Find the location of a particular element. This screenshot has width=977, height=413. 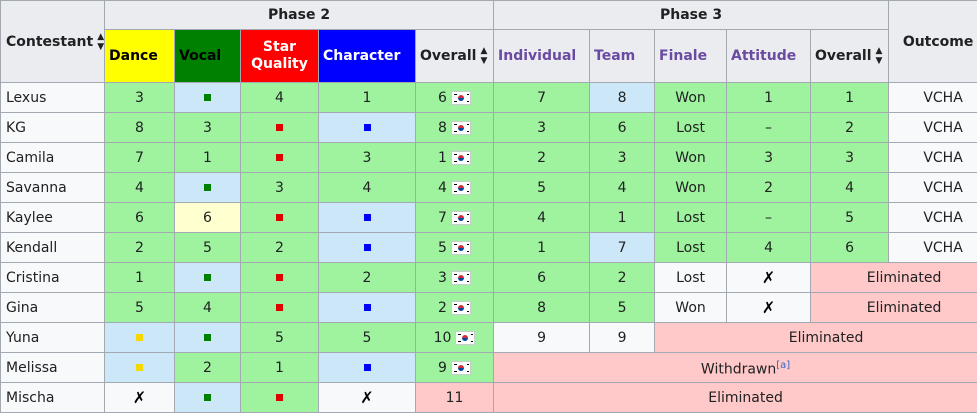

table-row: KG 8 3 8 3 6 Lost – 2 VCHA is located at coordinates (489, 128).